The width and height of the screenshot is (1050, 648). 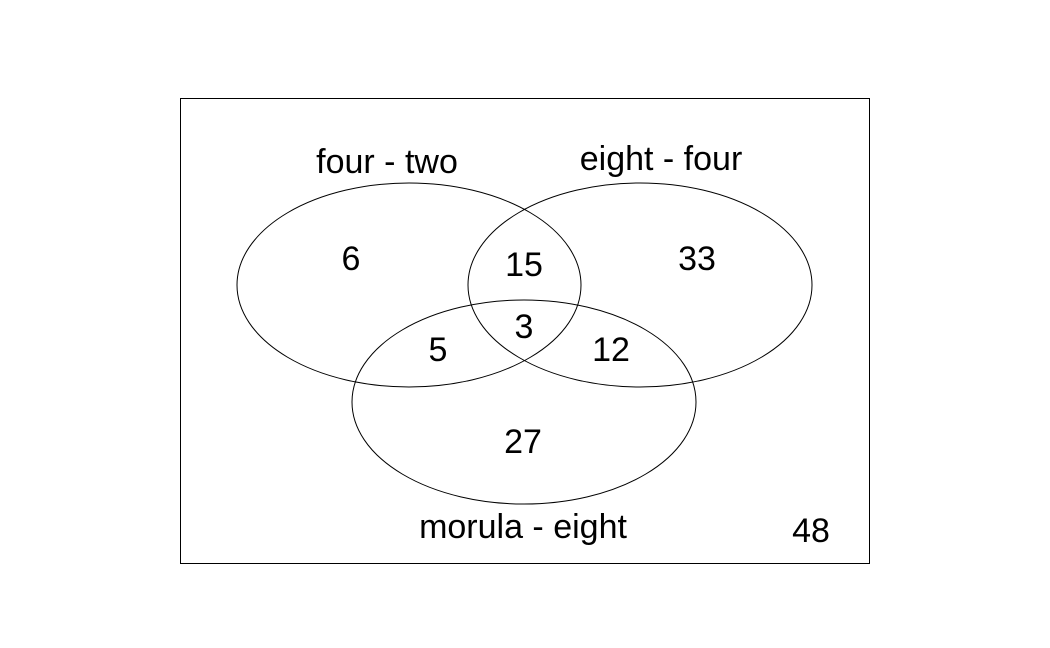 What do you see at coordinates (524, 265) in the screenshot?
I see `region-ab-count: 15` at bounding box center [524, 265].